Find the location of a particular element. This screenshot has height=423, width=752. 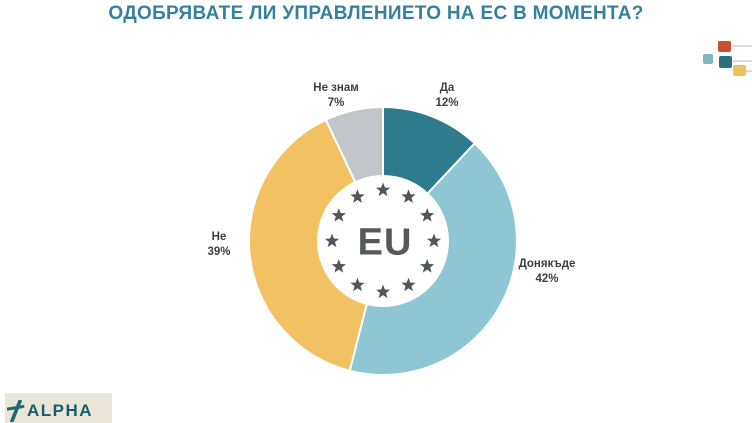

pie-slice-Не is located at coordinates (316, 245).